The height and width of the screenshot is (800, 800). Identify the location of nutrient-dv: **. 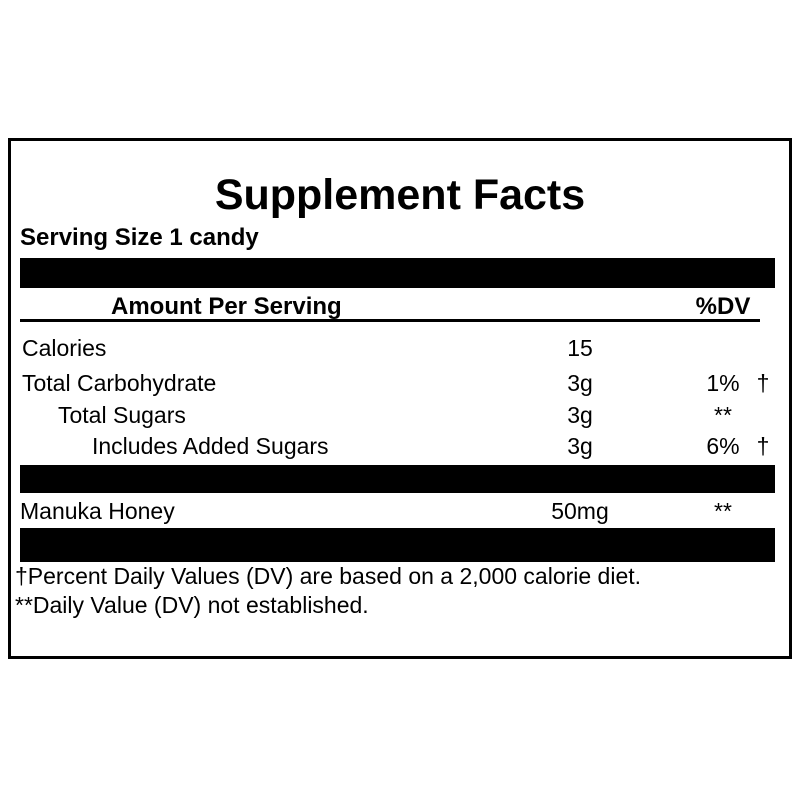
(723, 415).